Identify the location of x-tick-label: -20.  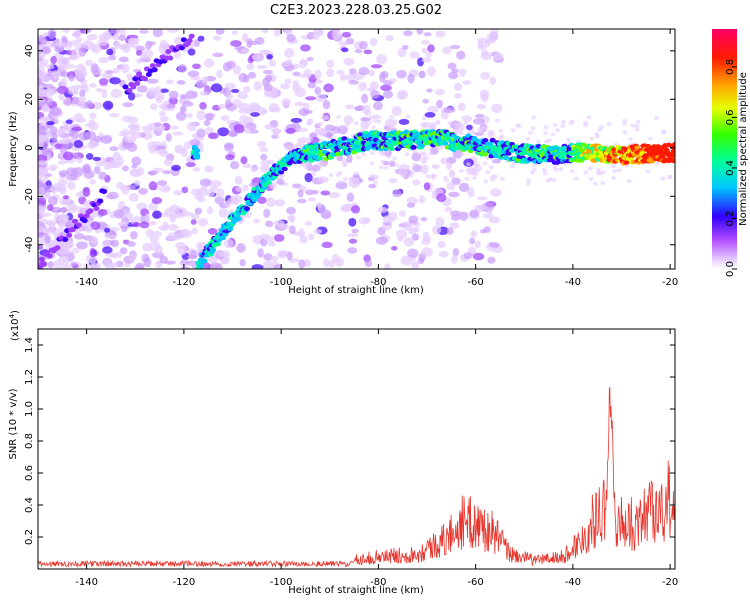
(670, 582).